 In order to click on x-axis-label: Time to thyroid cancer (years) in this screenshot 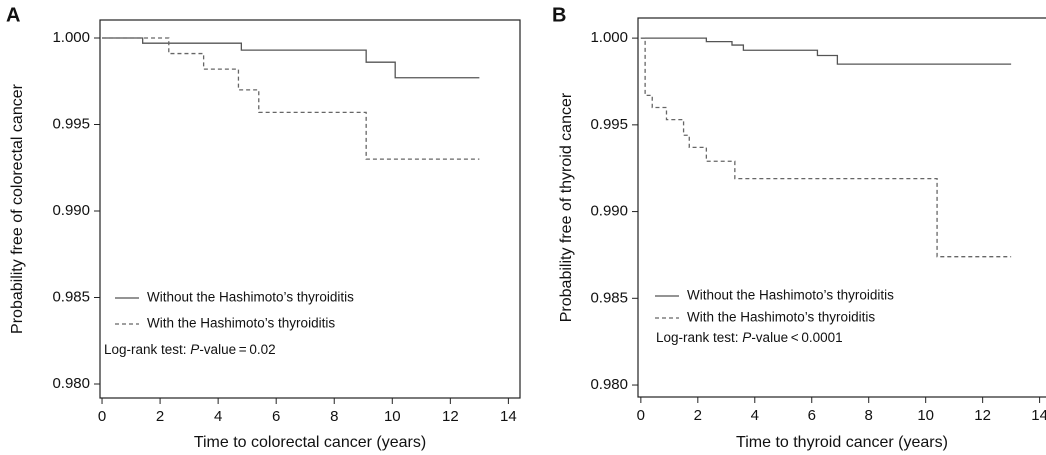, I will do `click(842, 442)`.